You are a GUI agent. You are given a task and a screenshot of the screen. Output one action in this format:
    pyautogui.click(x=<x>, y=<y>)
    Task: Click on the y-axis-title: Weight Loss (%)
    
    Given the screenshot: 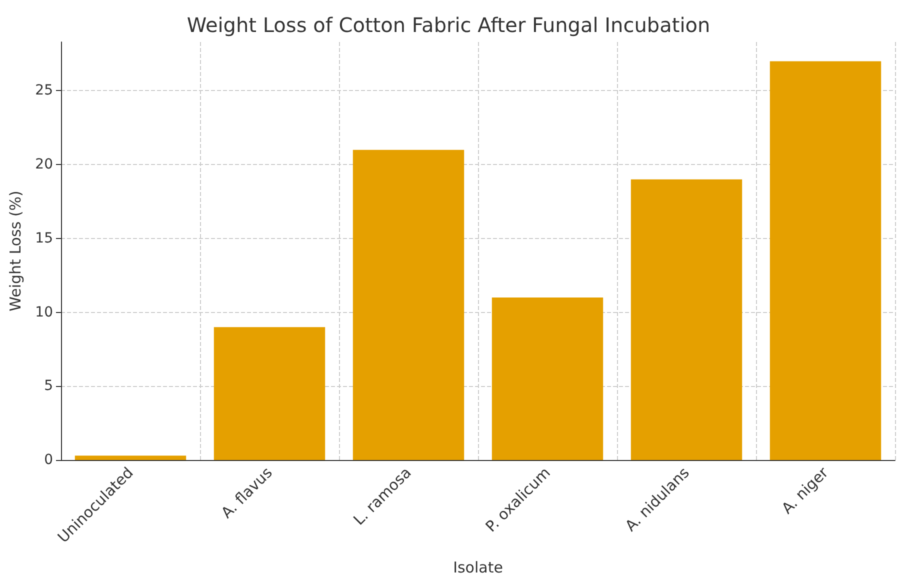 What is the action you would take?
    pyautogui.click(x=15, y=251)
    